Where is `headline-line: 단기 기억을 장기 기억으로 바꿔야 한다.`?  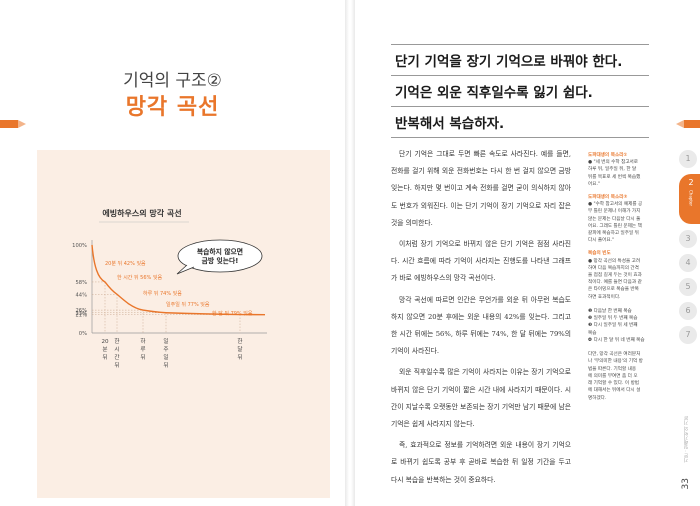 headline-line: 단기 기억을 장기 기억으로 바꿔야 한다. is located at coordinates (520, 60).